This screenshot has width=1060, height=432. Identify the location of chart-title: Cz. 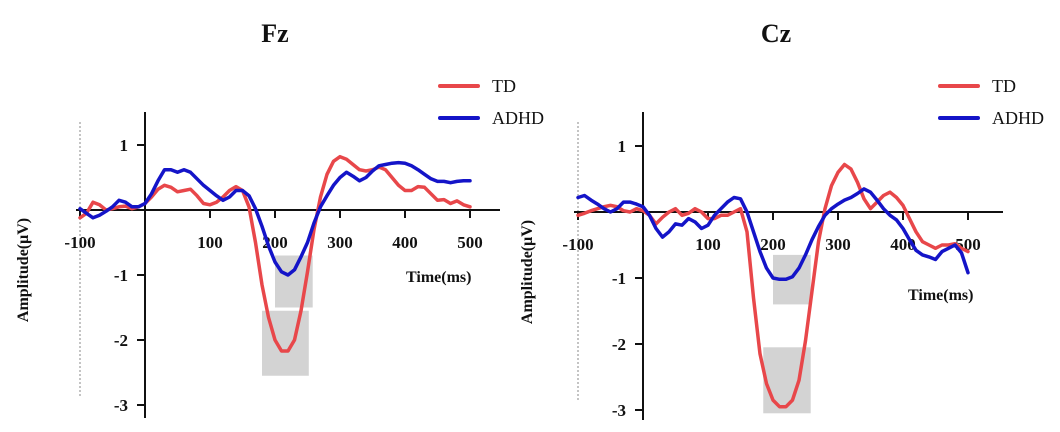
(776, 33).